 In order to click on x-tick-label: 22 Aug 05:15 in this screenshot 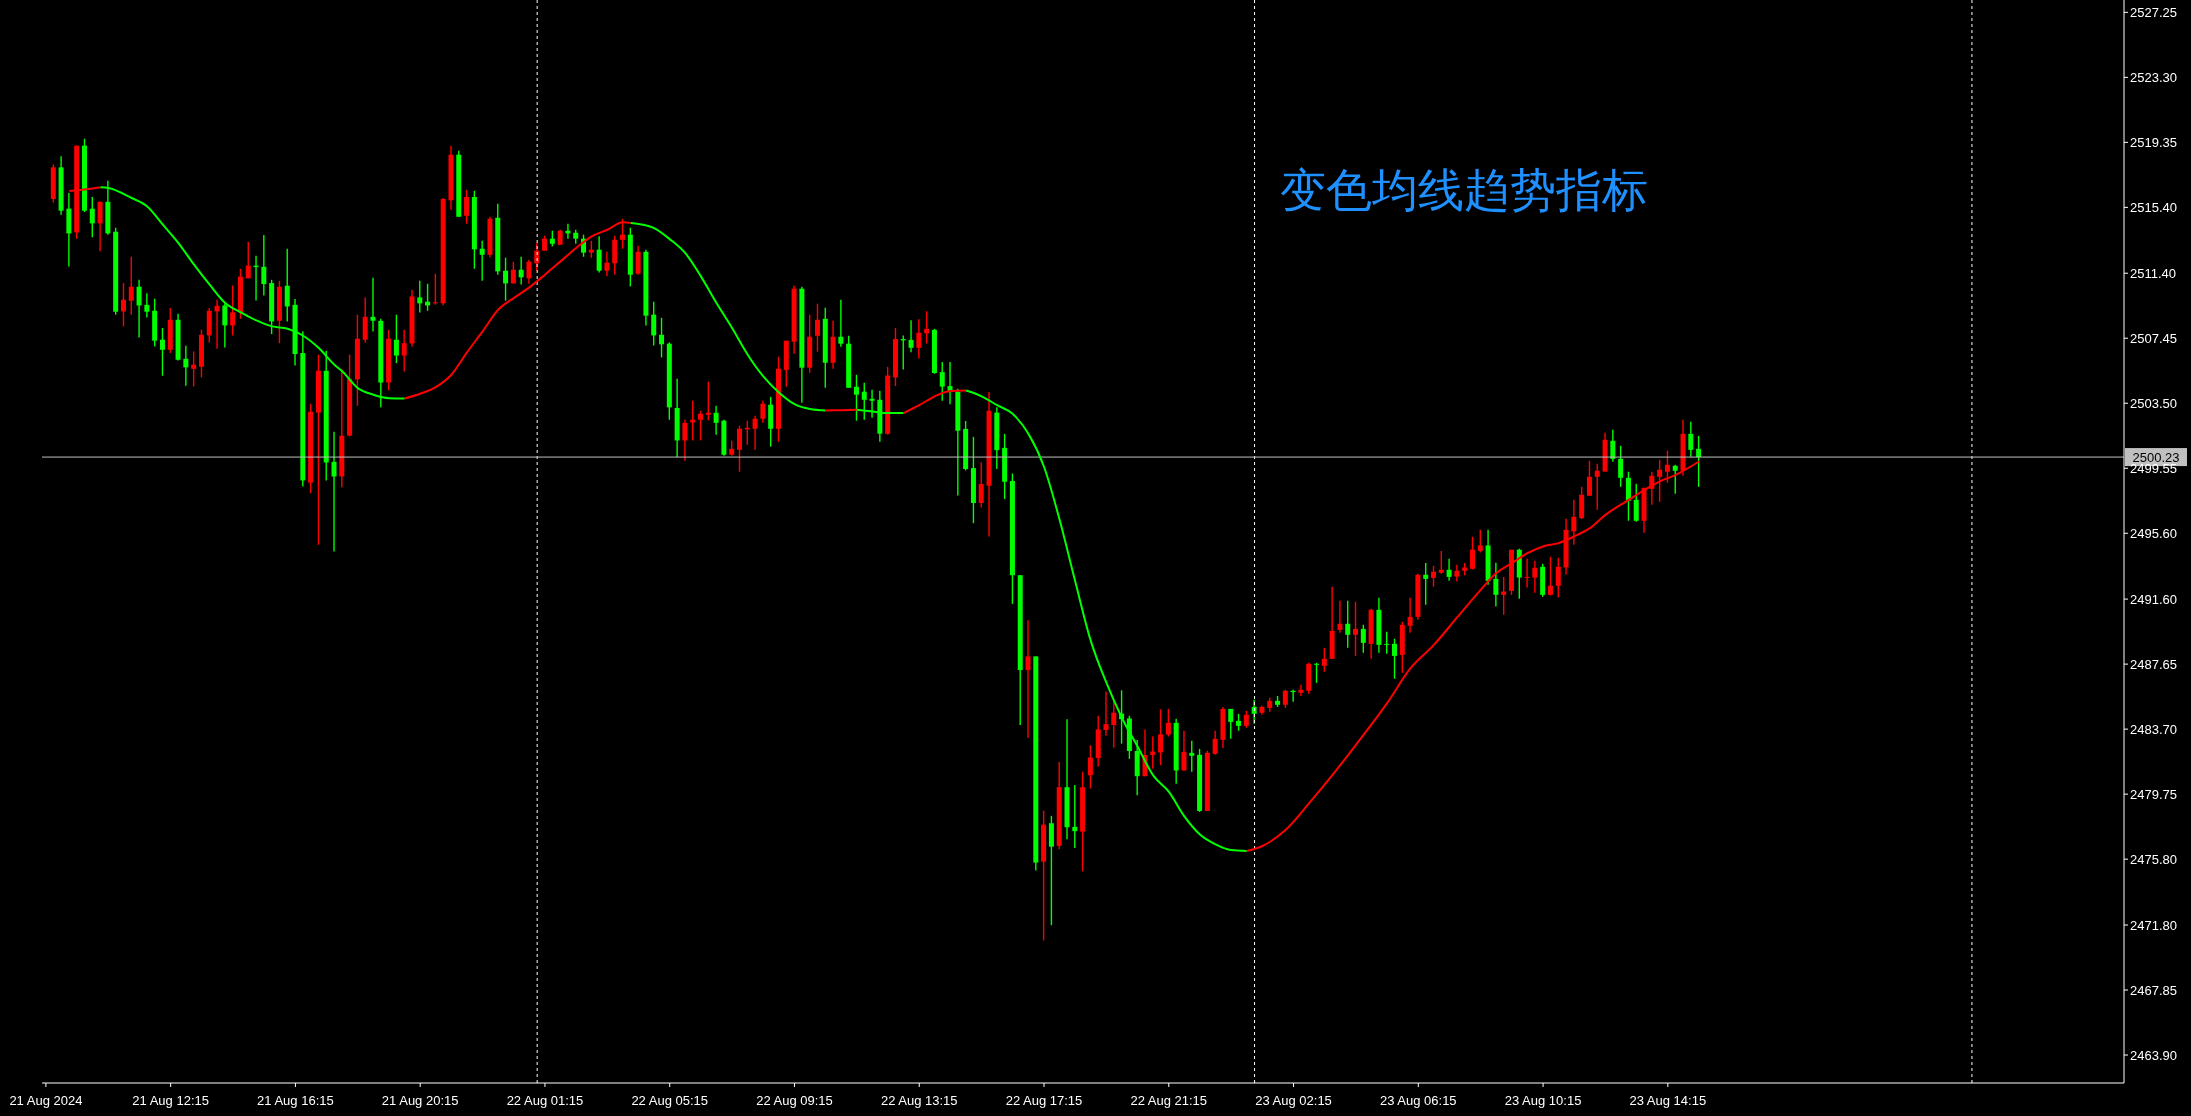, I will do `click(670, 1100)`.